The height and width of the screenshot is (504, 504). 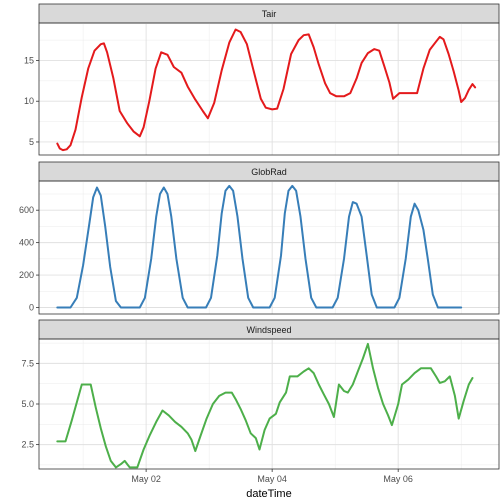 What do you see at coordinates (269, 14) in the screenshot?
I see `strip-label-tair: Tair` at bounding box center [269, 14].